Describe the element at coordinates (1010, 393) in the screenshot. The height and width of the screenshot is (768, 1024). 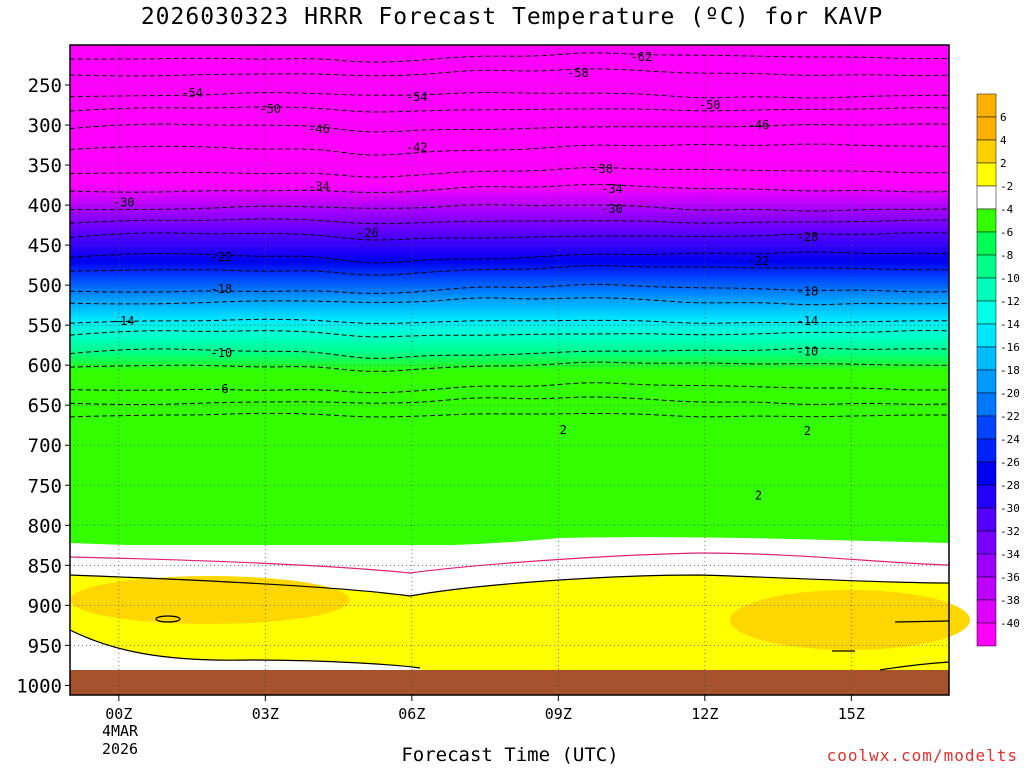
I see `colorbar-label: -20` at that location.